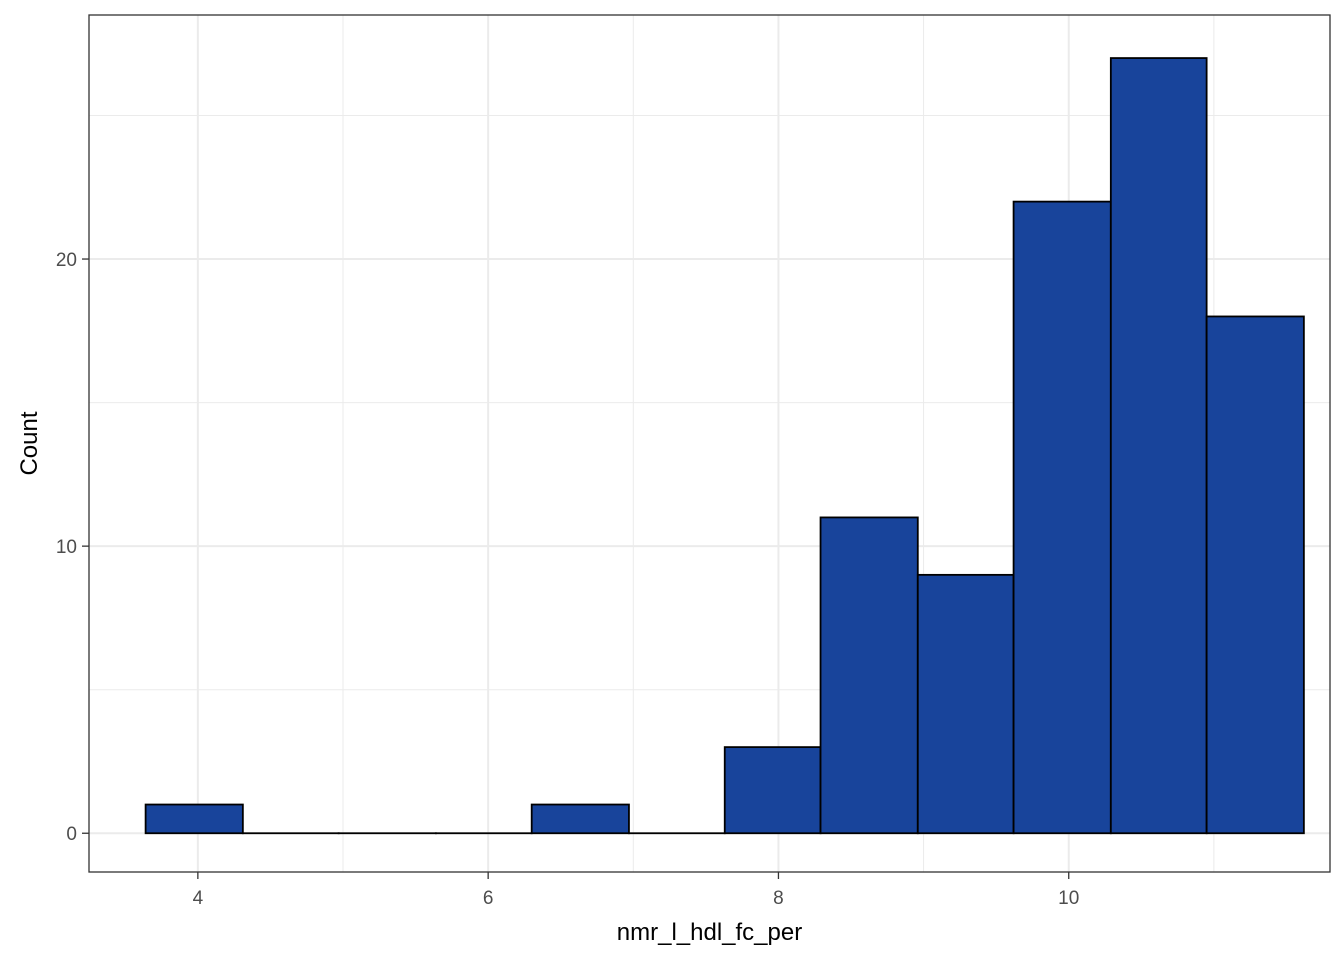 The width and height of the screenshot is (1344, 960). I want to click on y-tick-label: 0, so click(71, 834).